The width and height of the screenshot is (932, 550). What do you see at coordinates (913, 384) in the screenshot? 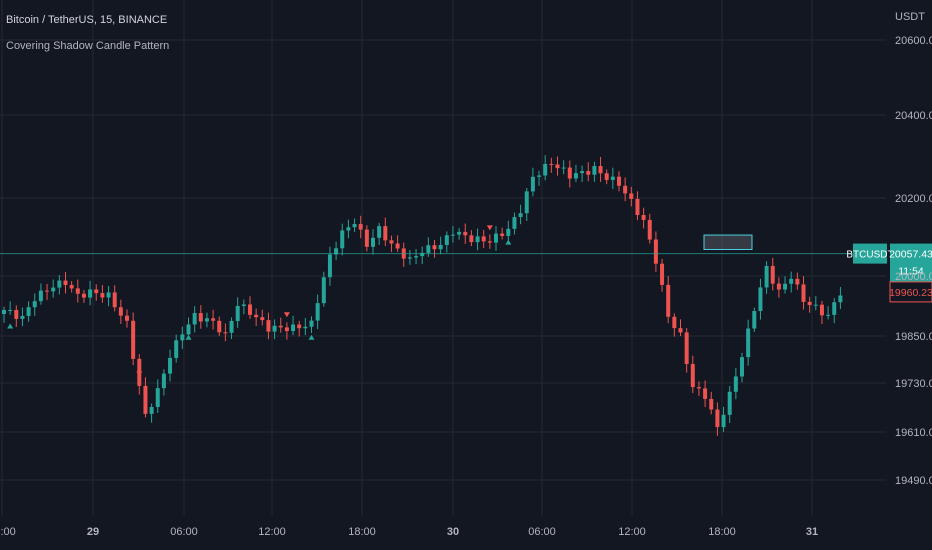
I see `price-tick-label: 19730.00` at bounding box center [913, 384].